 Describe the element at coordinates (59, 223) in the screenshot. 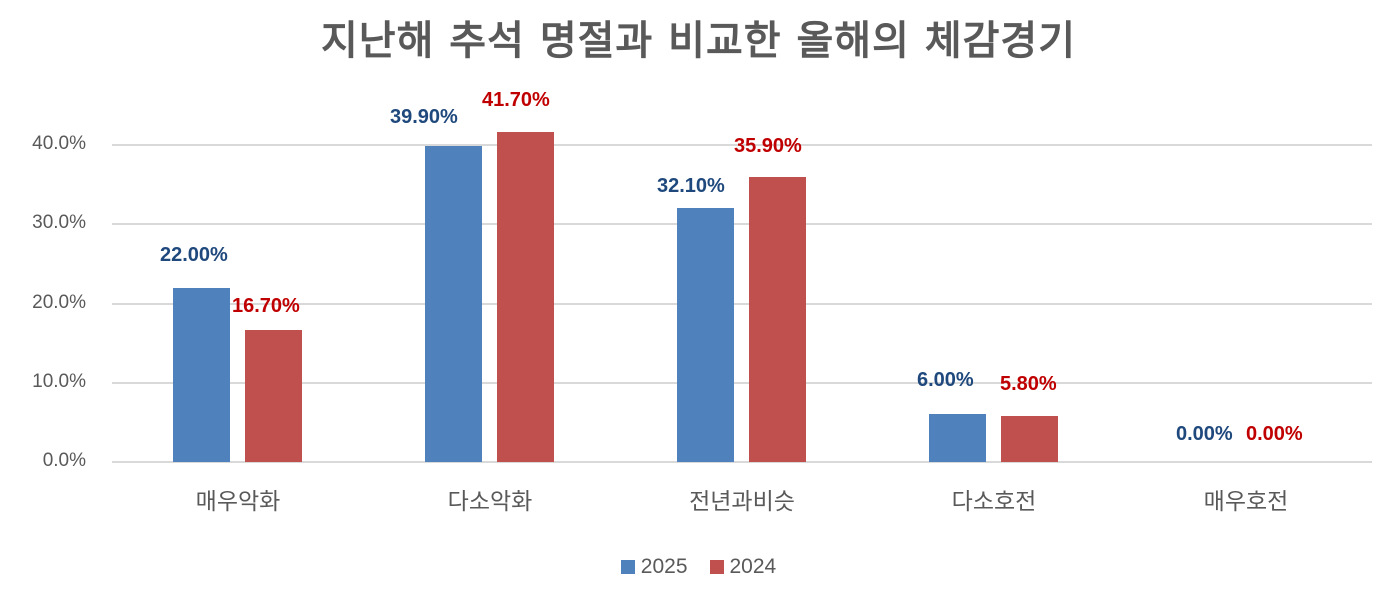

I see `y-axis-tick-label: 30.0%` at that location.